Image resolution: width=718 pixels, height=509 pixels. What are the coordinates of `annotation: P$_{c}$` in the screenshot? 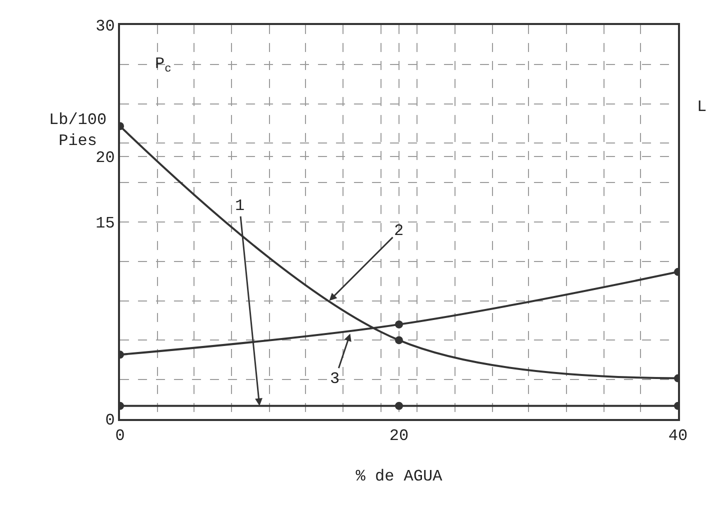 It's located at (163, 65).